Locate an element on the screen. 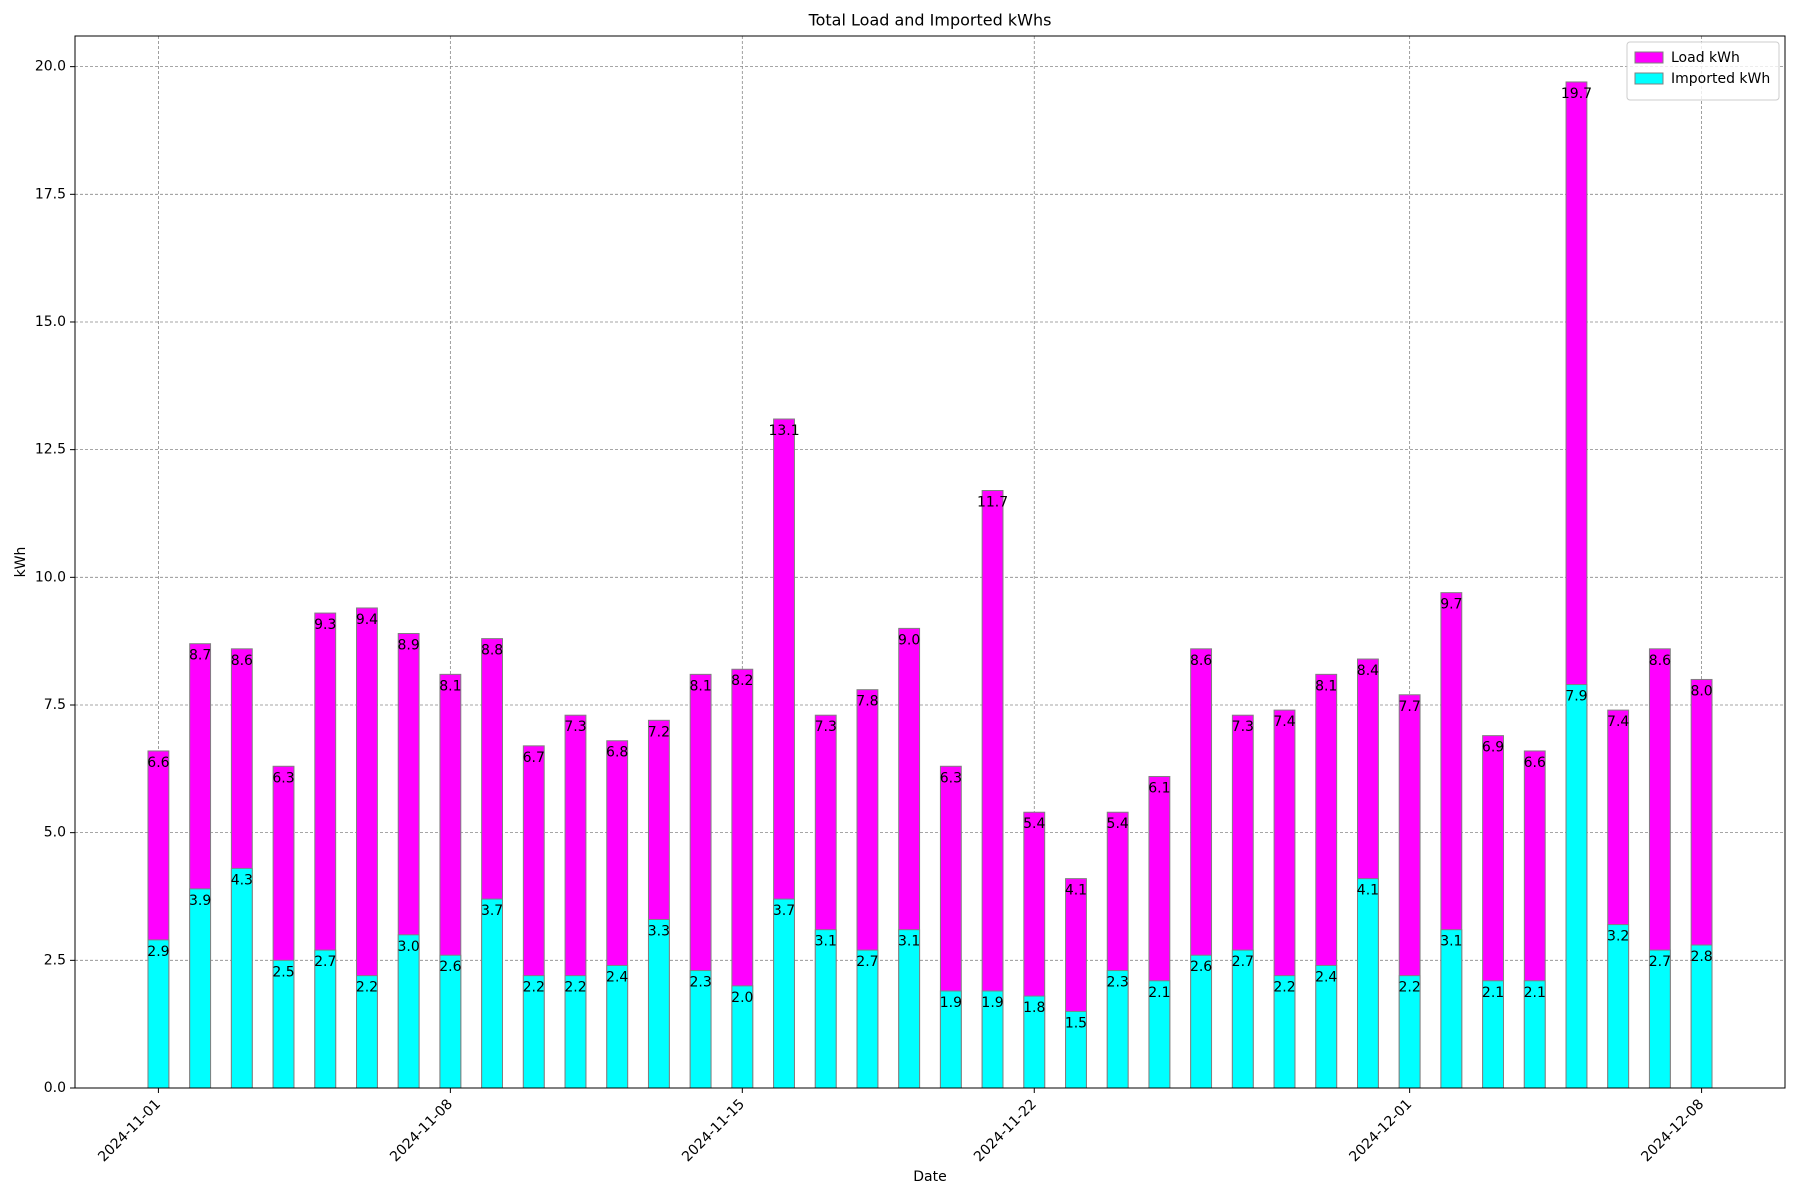 Image resolution: width=1800 pixels, height=1200 pixels. data-label: 9.7 is located at coordinates (1451, 605).